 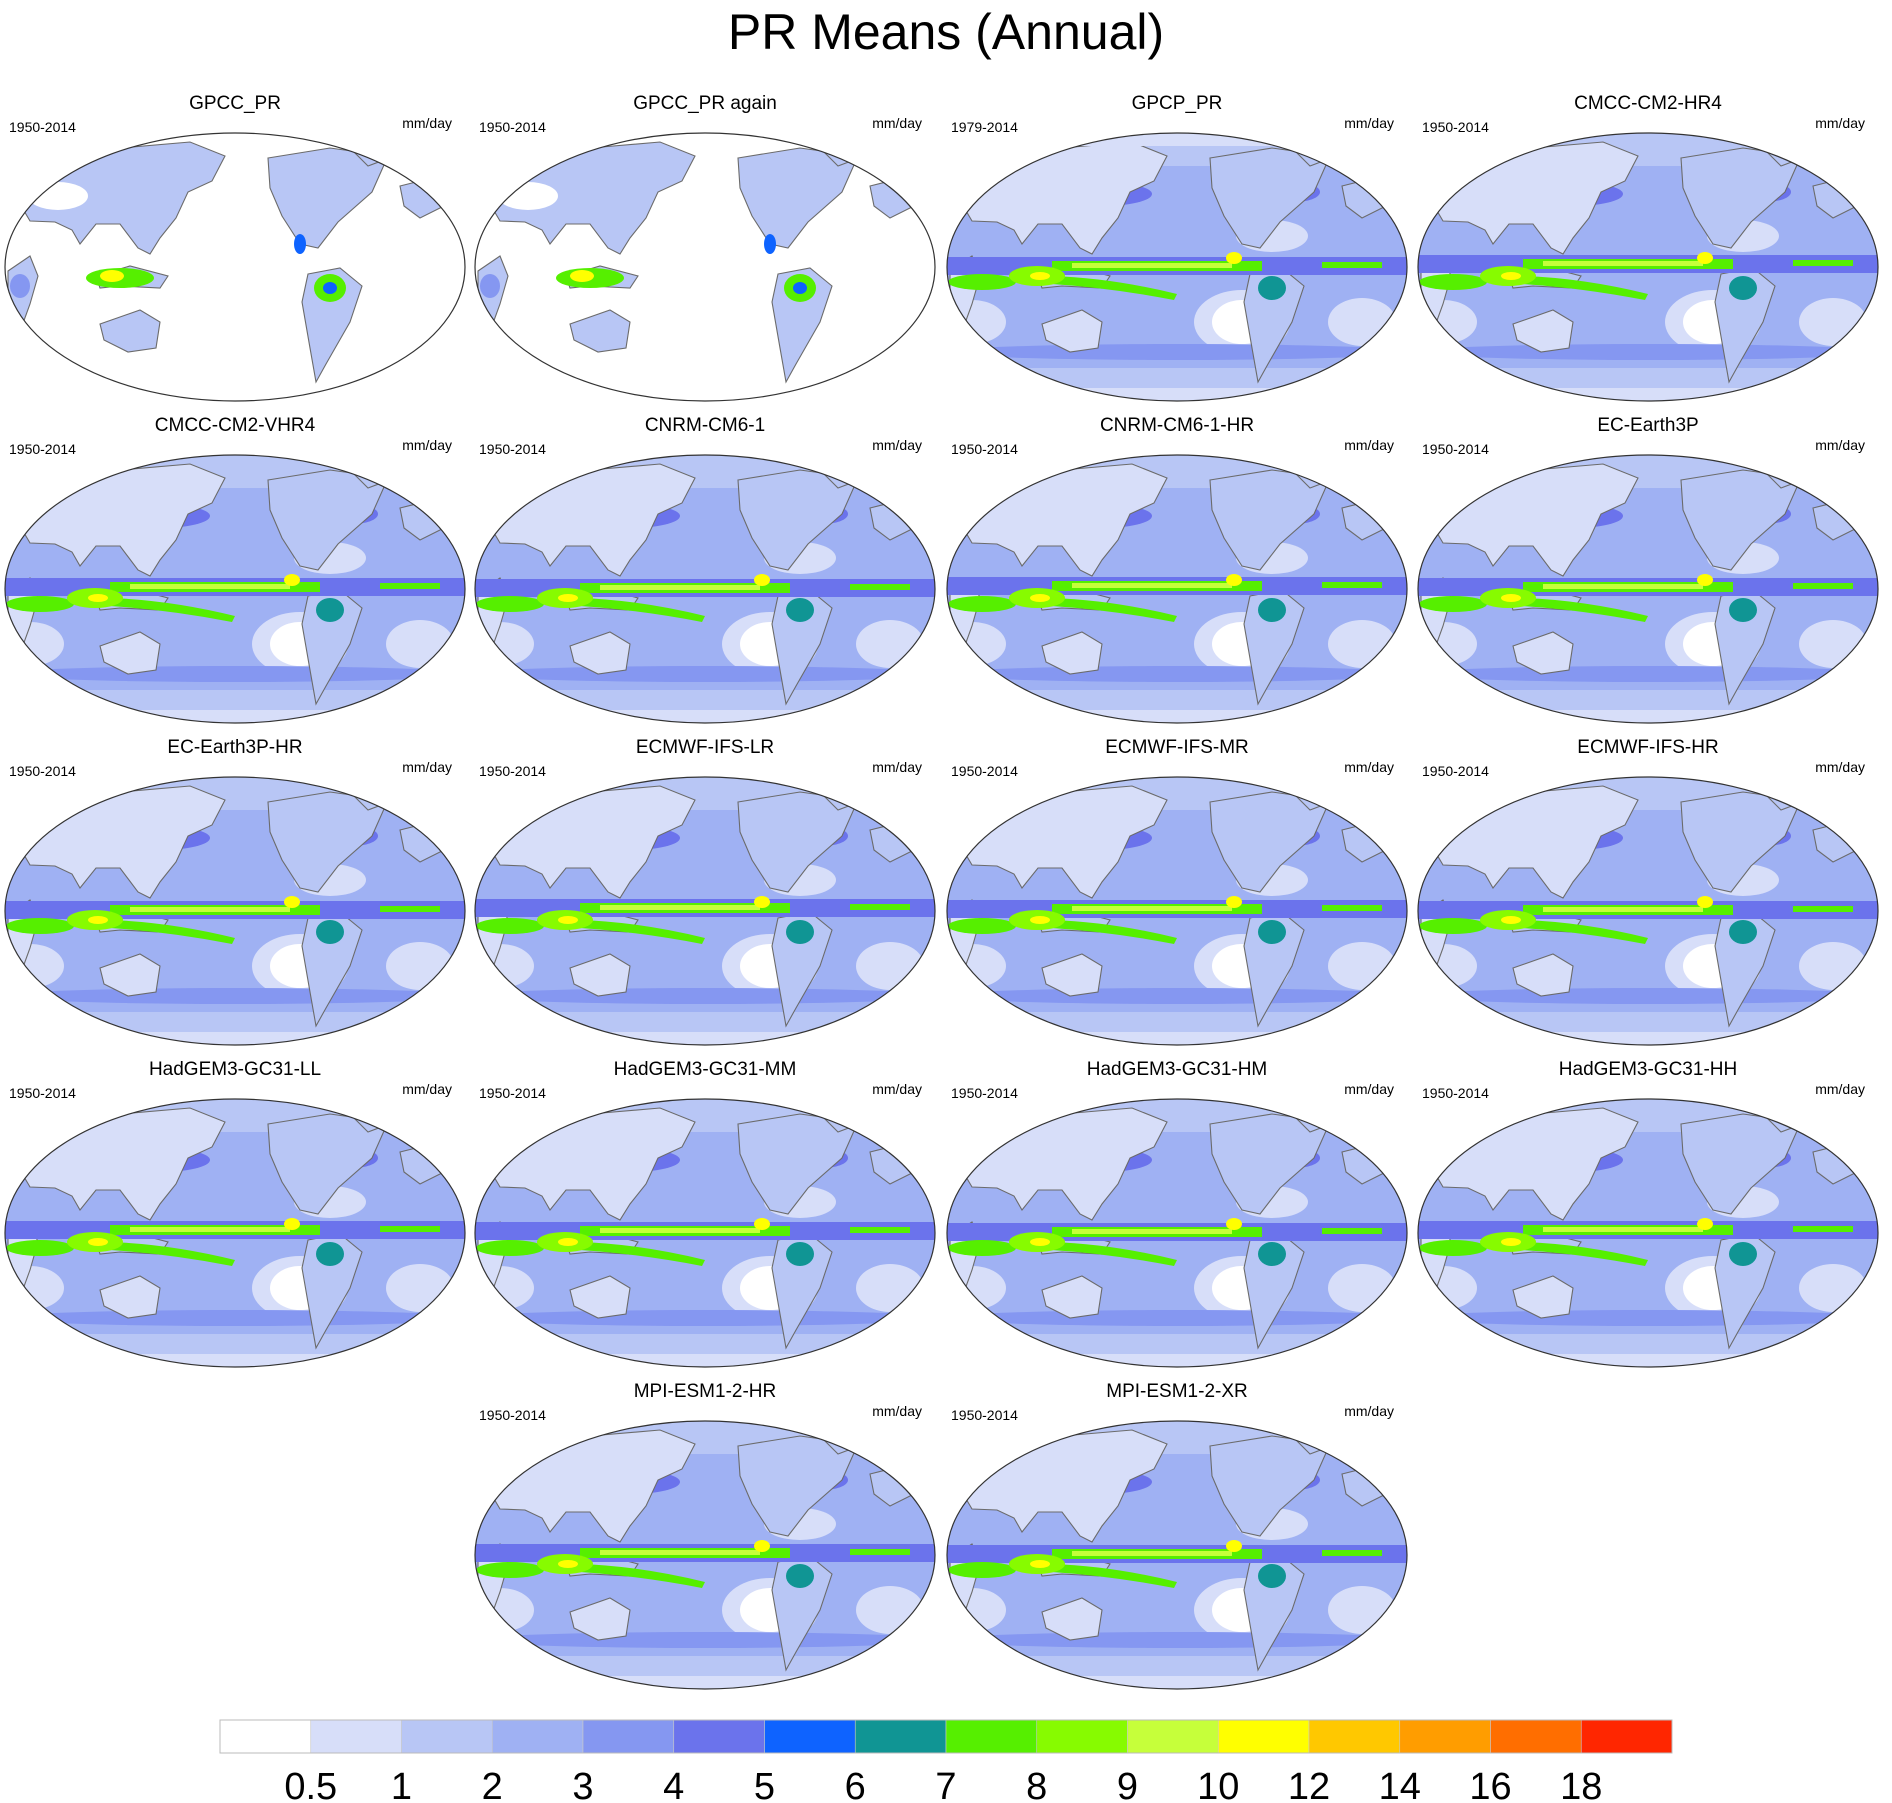 I want to click on panel-title: CNRM-CM6-1, so click(x=705, y=425).